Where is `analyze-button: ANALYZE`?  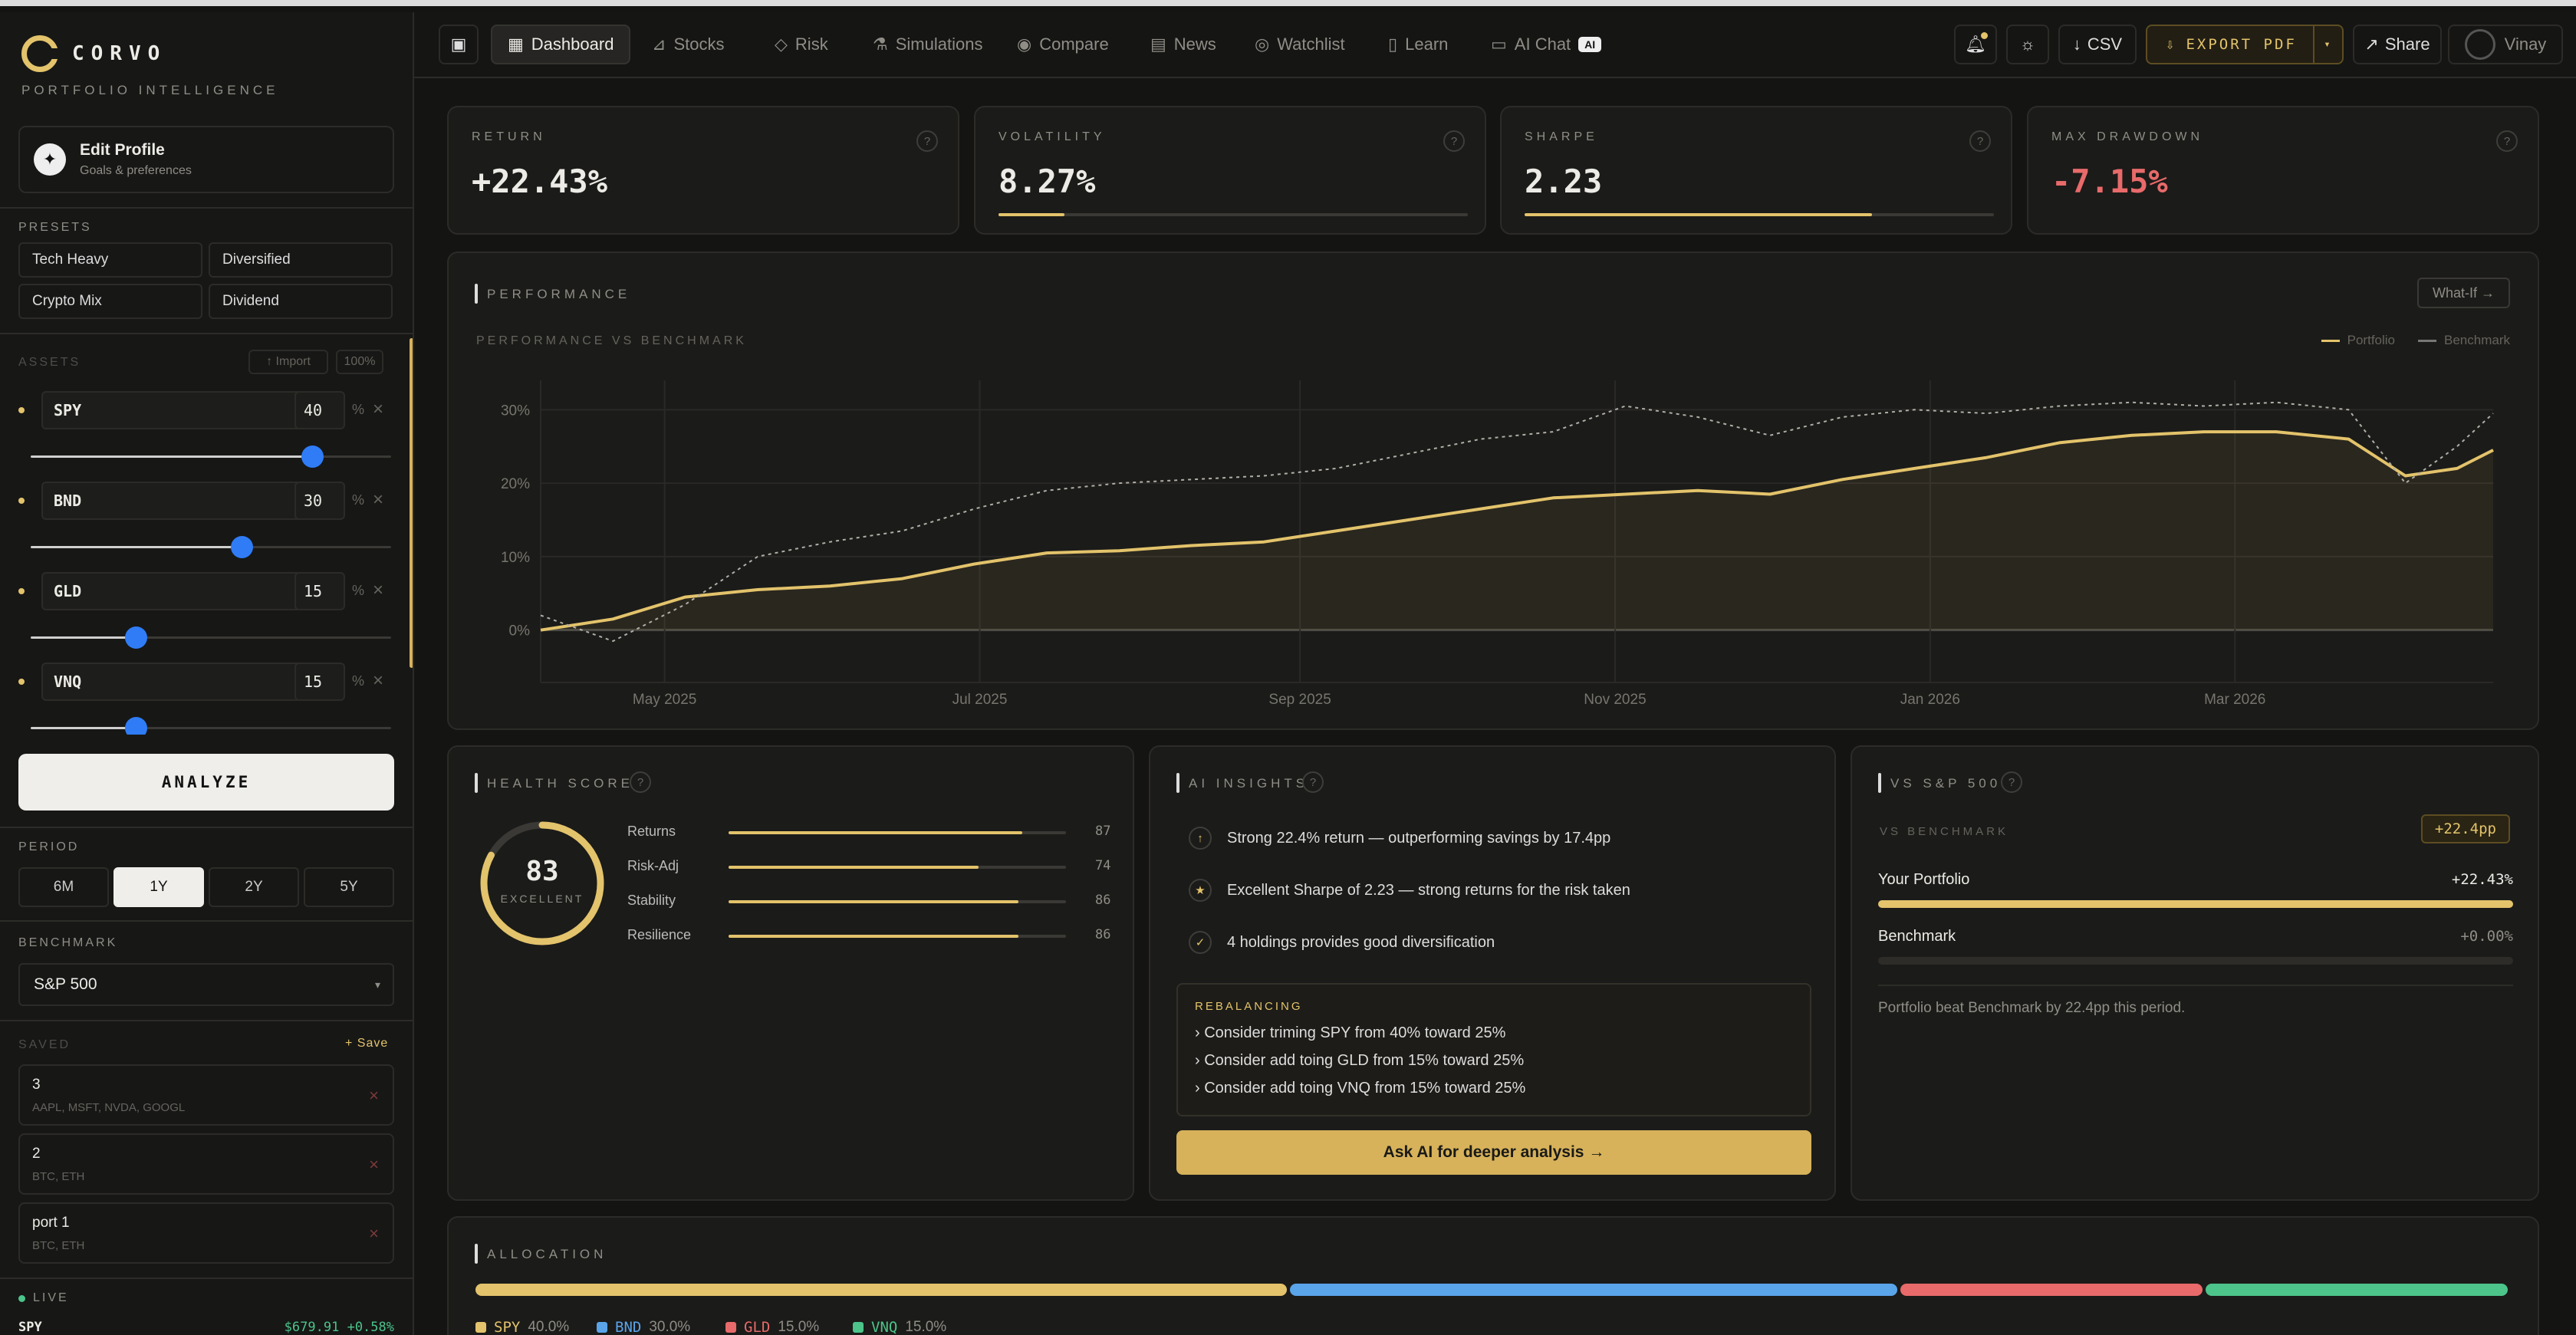 analyze-button: ANALYZE is located at coordinates (206, 783).